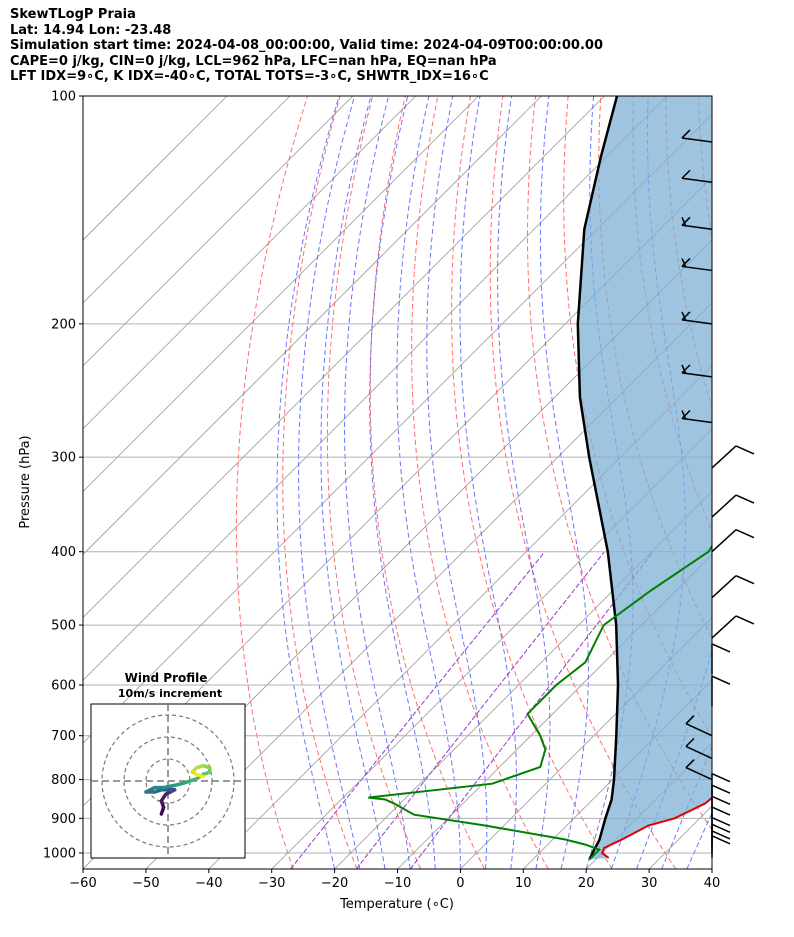  I want to click on y-axis-label: Pressure (hPa), so click(25, 481).